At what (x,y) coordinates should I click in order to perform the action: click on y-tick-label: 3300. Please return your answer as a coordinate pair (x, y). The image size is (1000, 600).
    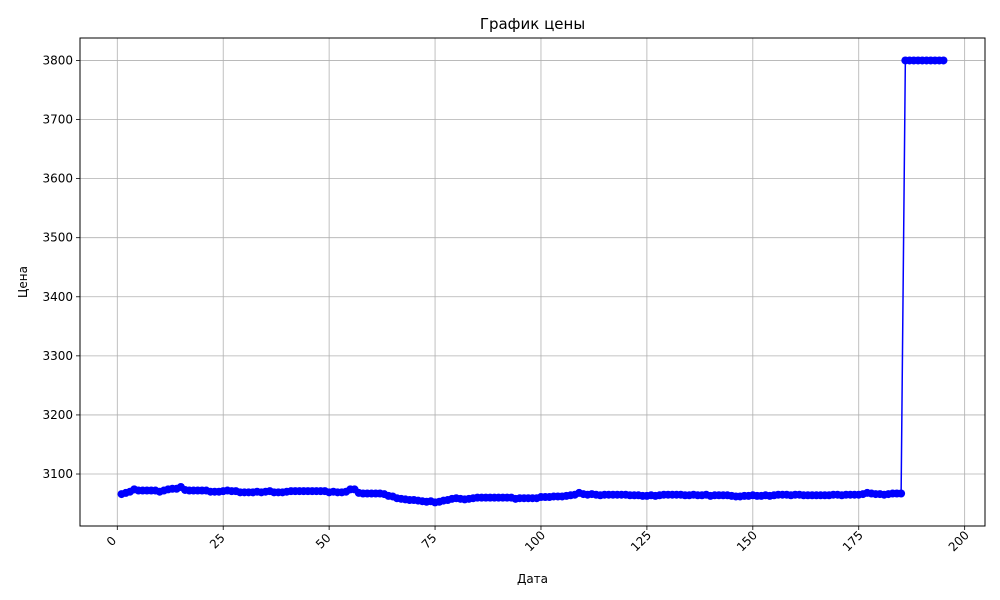
    Looking at the image, I should click on (57, 356).